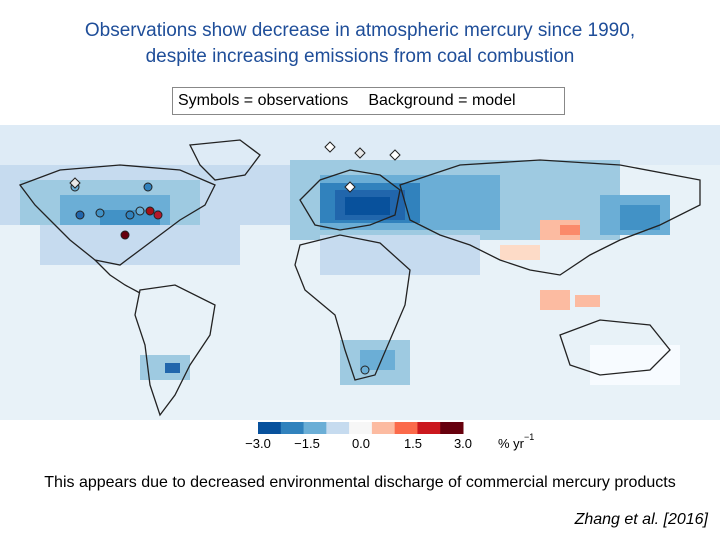 This screenshot has width=720, height=540. Describe the element at coordinates (361, 443) in the screenshot. I see `colorbar-tick: 0.0` at that location.